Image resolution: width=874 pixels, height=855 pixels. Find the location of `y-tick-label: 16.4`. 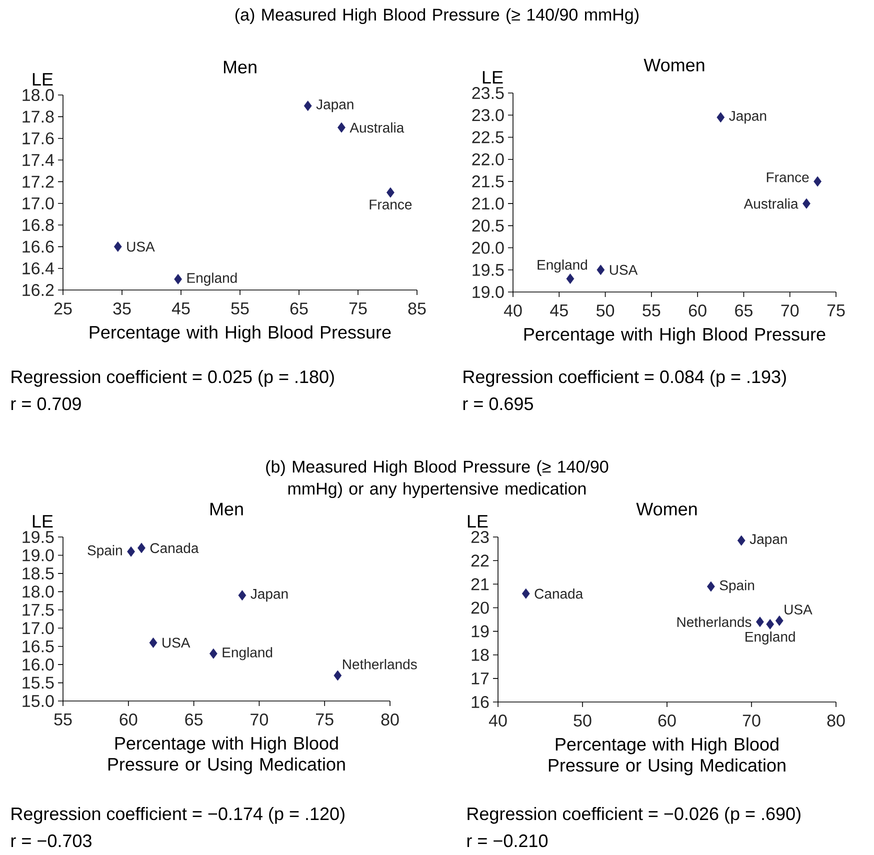

y-tick-label: 16.4 is located at coordinates (38, 268).